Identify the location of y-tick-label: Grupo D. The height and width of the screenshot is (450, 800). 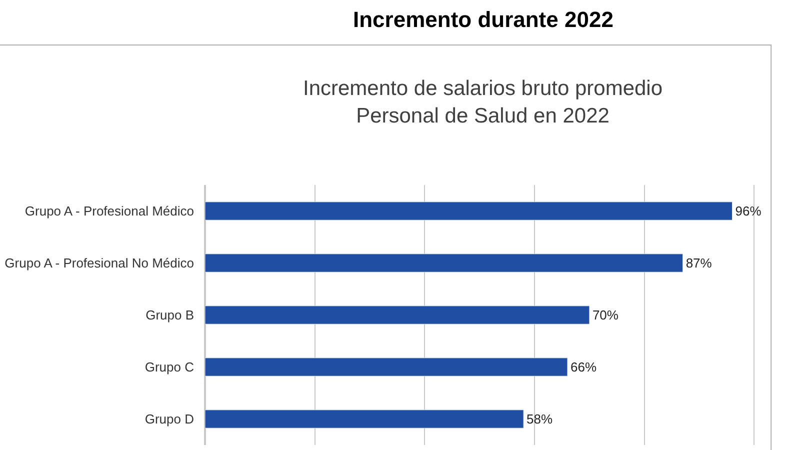
(169, 419).